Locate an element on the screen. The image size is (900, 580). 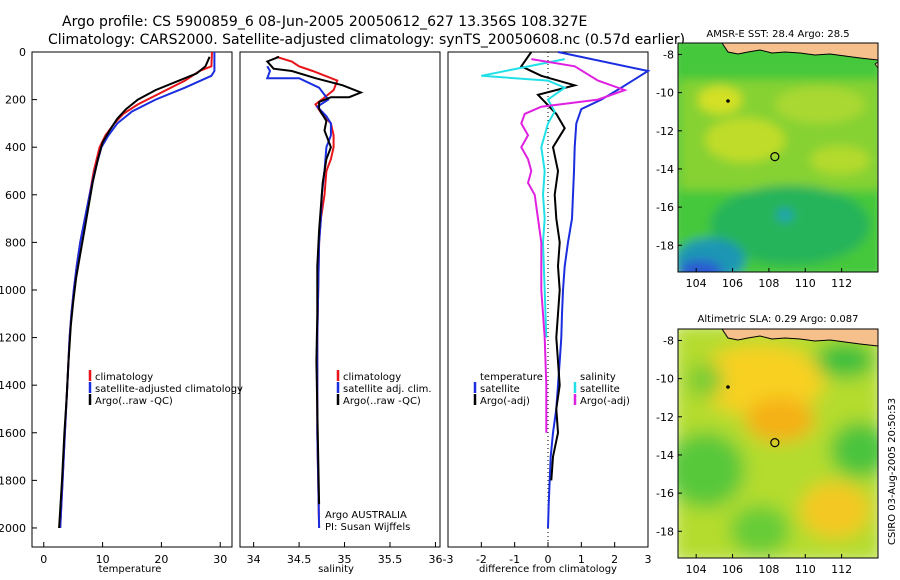
y-tick-label: 400 is located at coordinates (15, 147).